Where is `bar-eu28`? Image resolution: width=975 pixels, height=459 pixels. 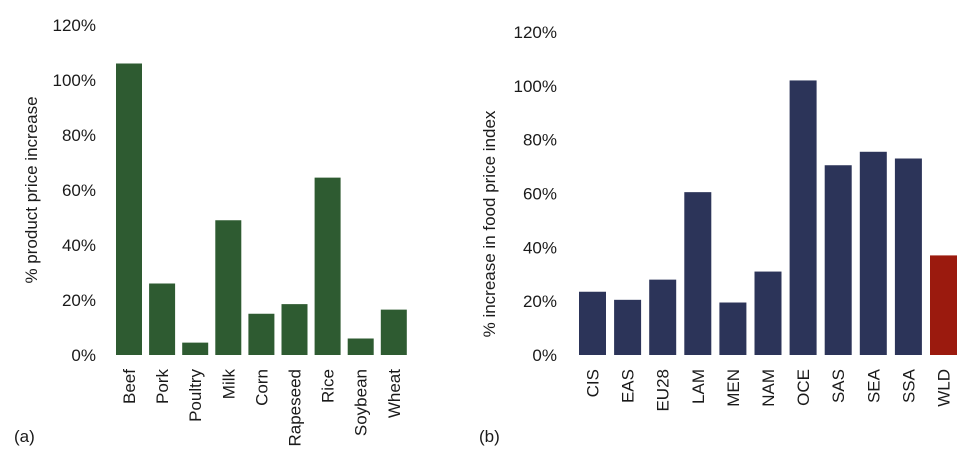
bar-eu28 is located at coordinates (663, 317).